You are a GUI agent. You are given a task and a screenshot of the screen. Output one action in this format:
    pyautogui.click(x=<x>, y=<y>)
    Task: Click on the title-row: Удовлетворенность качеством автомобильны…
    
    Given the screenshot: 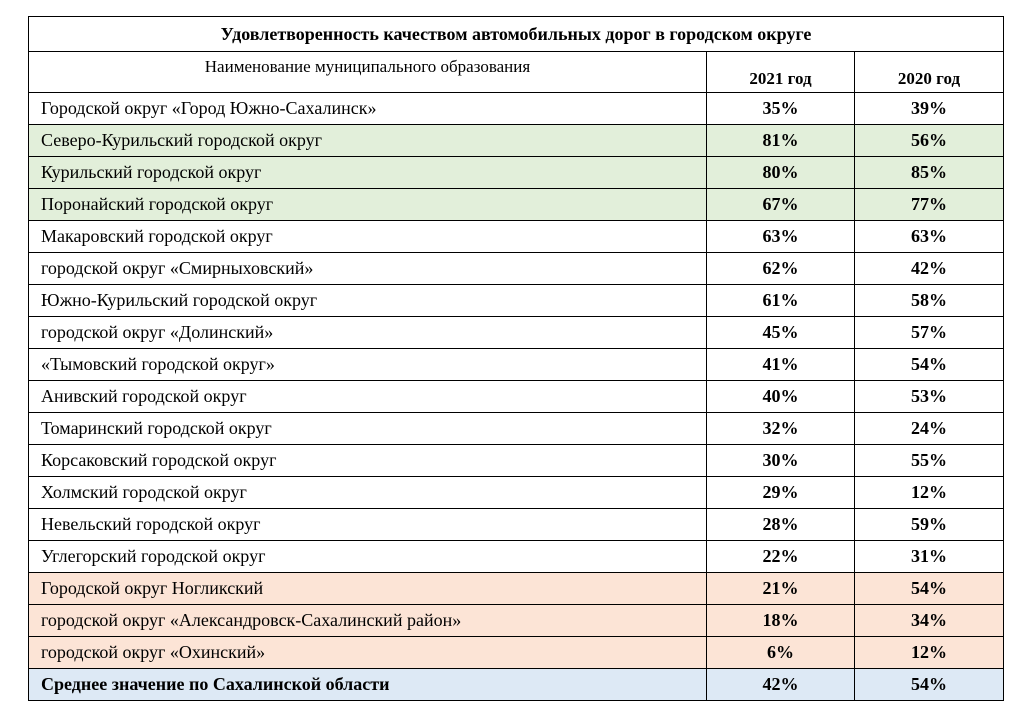 What is the action you would take?
    pyautogui.click(x=516, y=34)
    